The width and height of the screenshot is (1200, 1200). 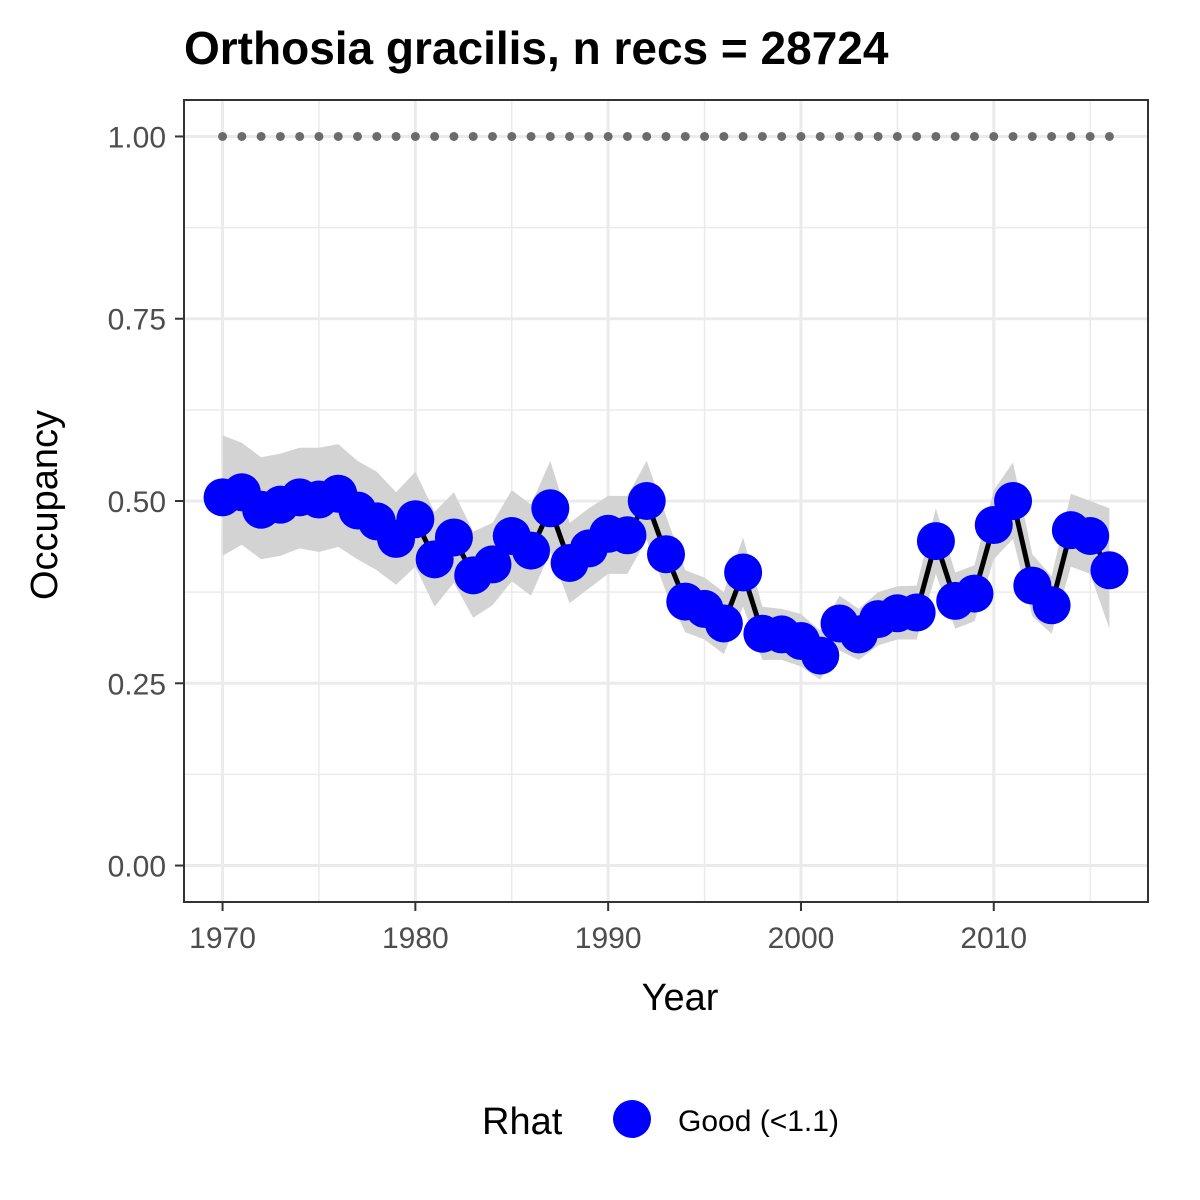 I want to click on legend-point-icon, so click(x=632, y=1119).